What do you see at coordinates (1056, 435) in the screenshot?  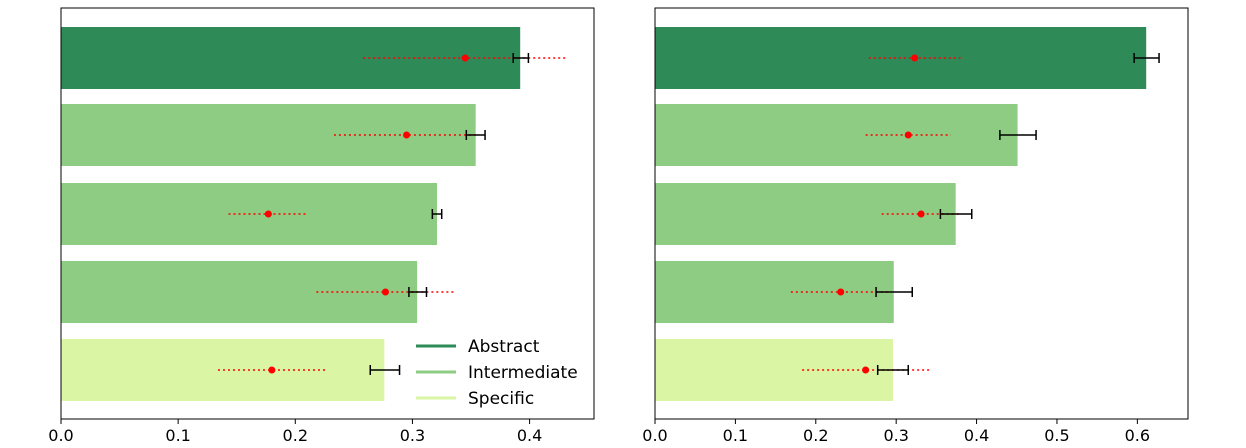 I see `x-tick-label: 0.5` at bounding box center [1056, 435].